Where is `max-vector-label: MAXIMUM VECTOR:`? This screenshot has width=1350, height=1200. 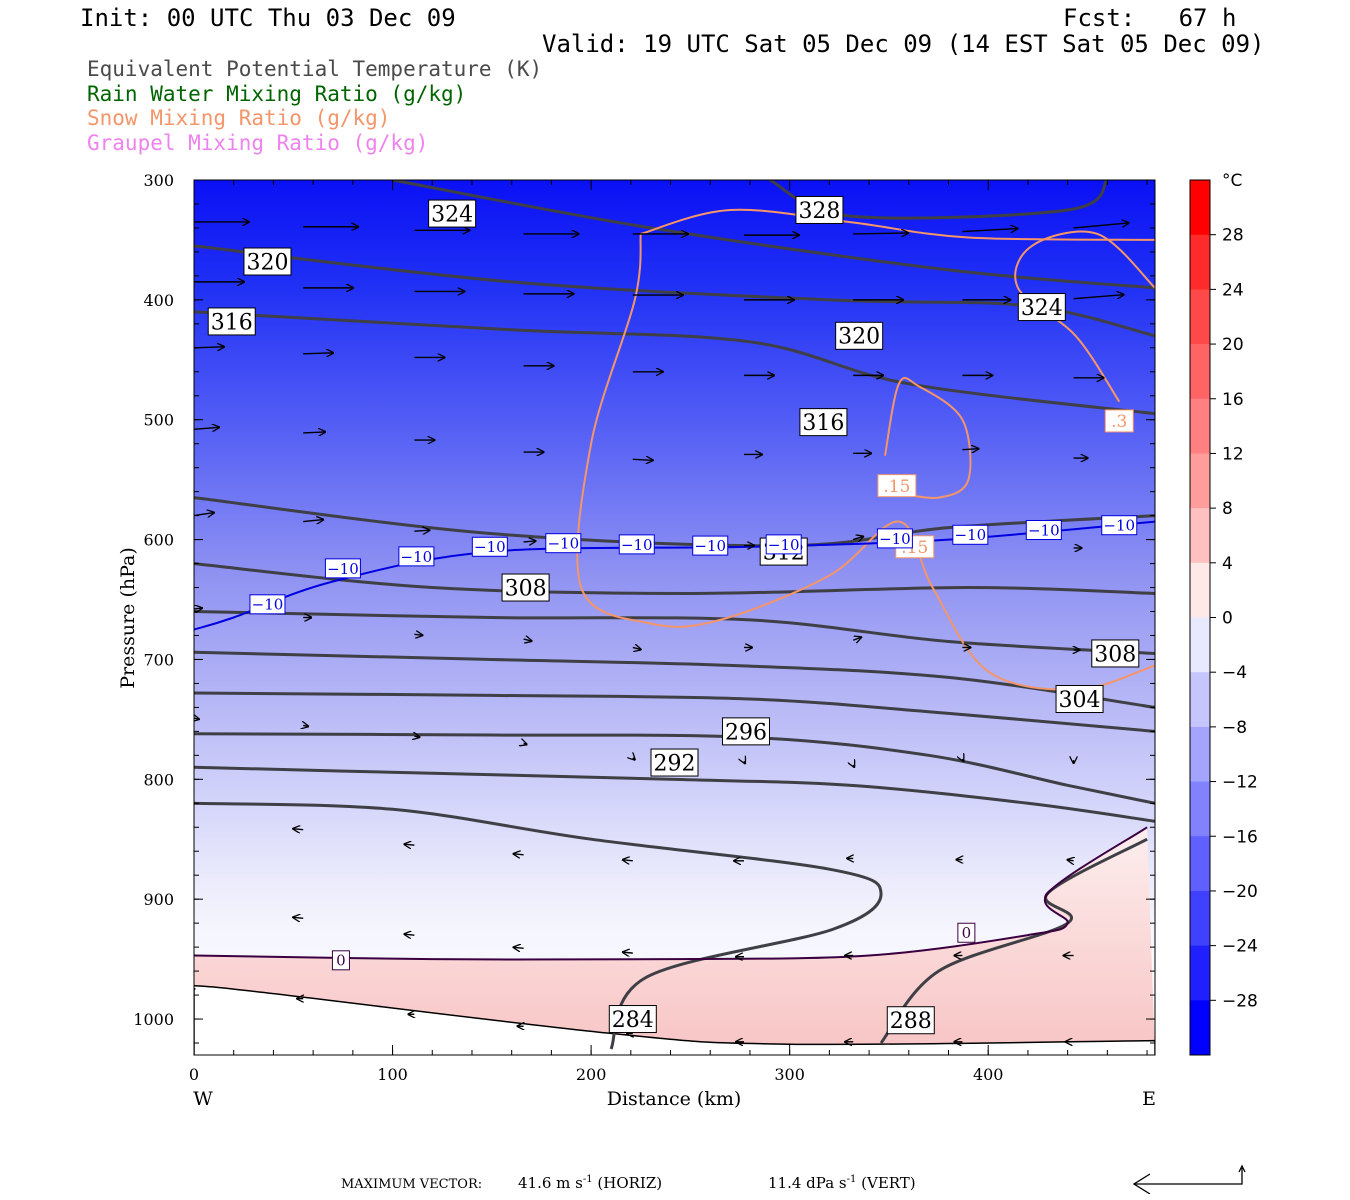 max-vector-label: MAXIMUM VECTOR: is located at coordinates (412, 1184).